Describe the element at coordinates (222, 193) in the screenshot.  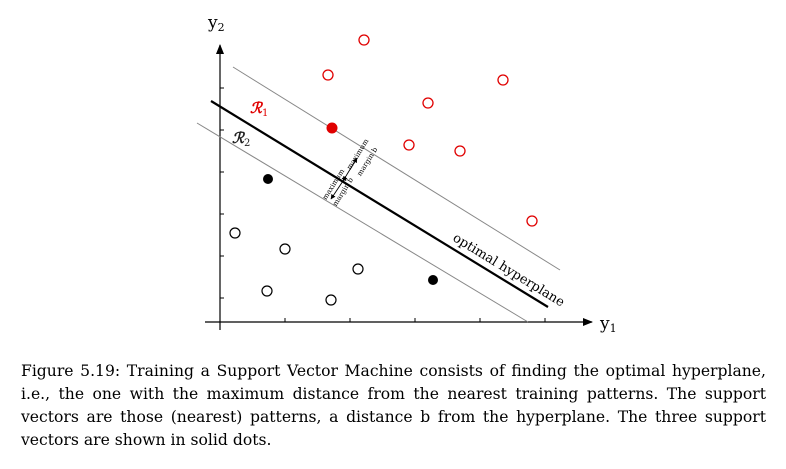
I see `y-axis-ticks` at that location.